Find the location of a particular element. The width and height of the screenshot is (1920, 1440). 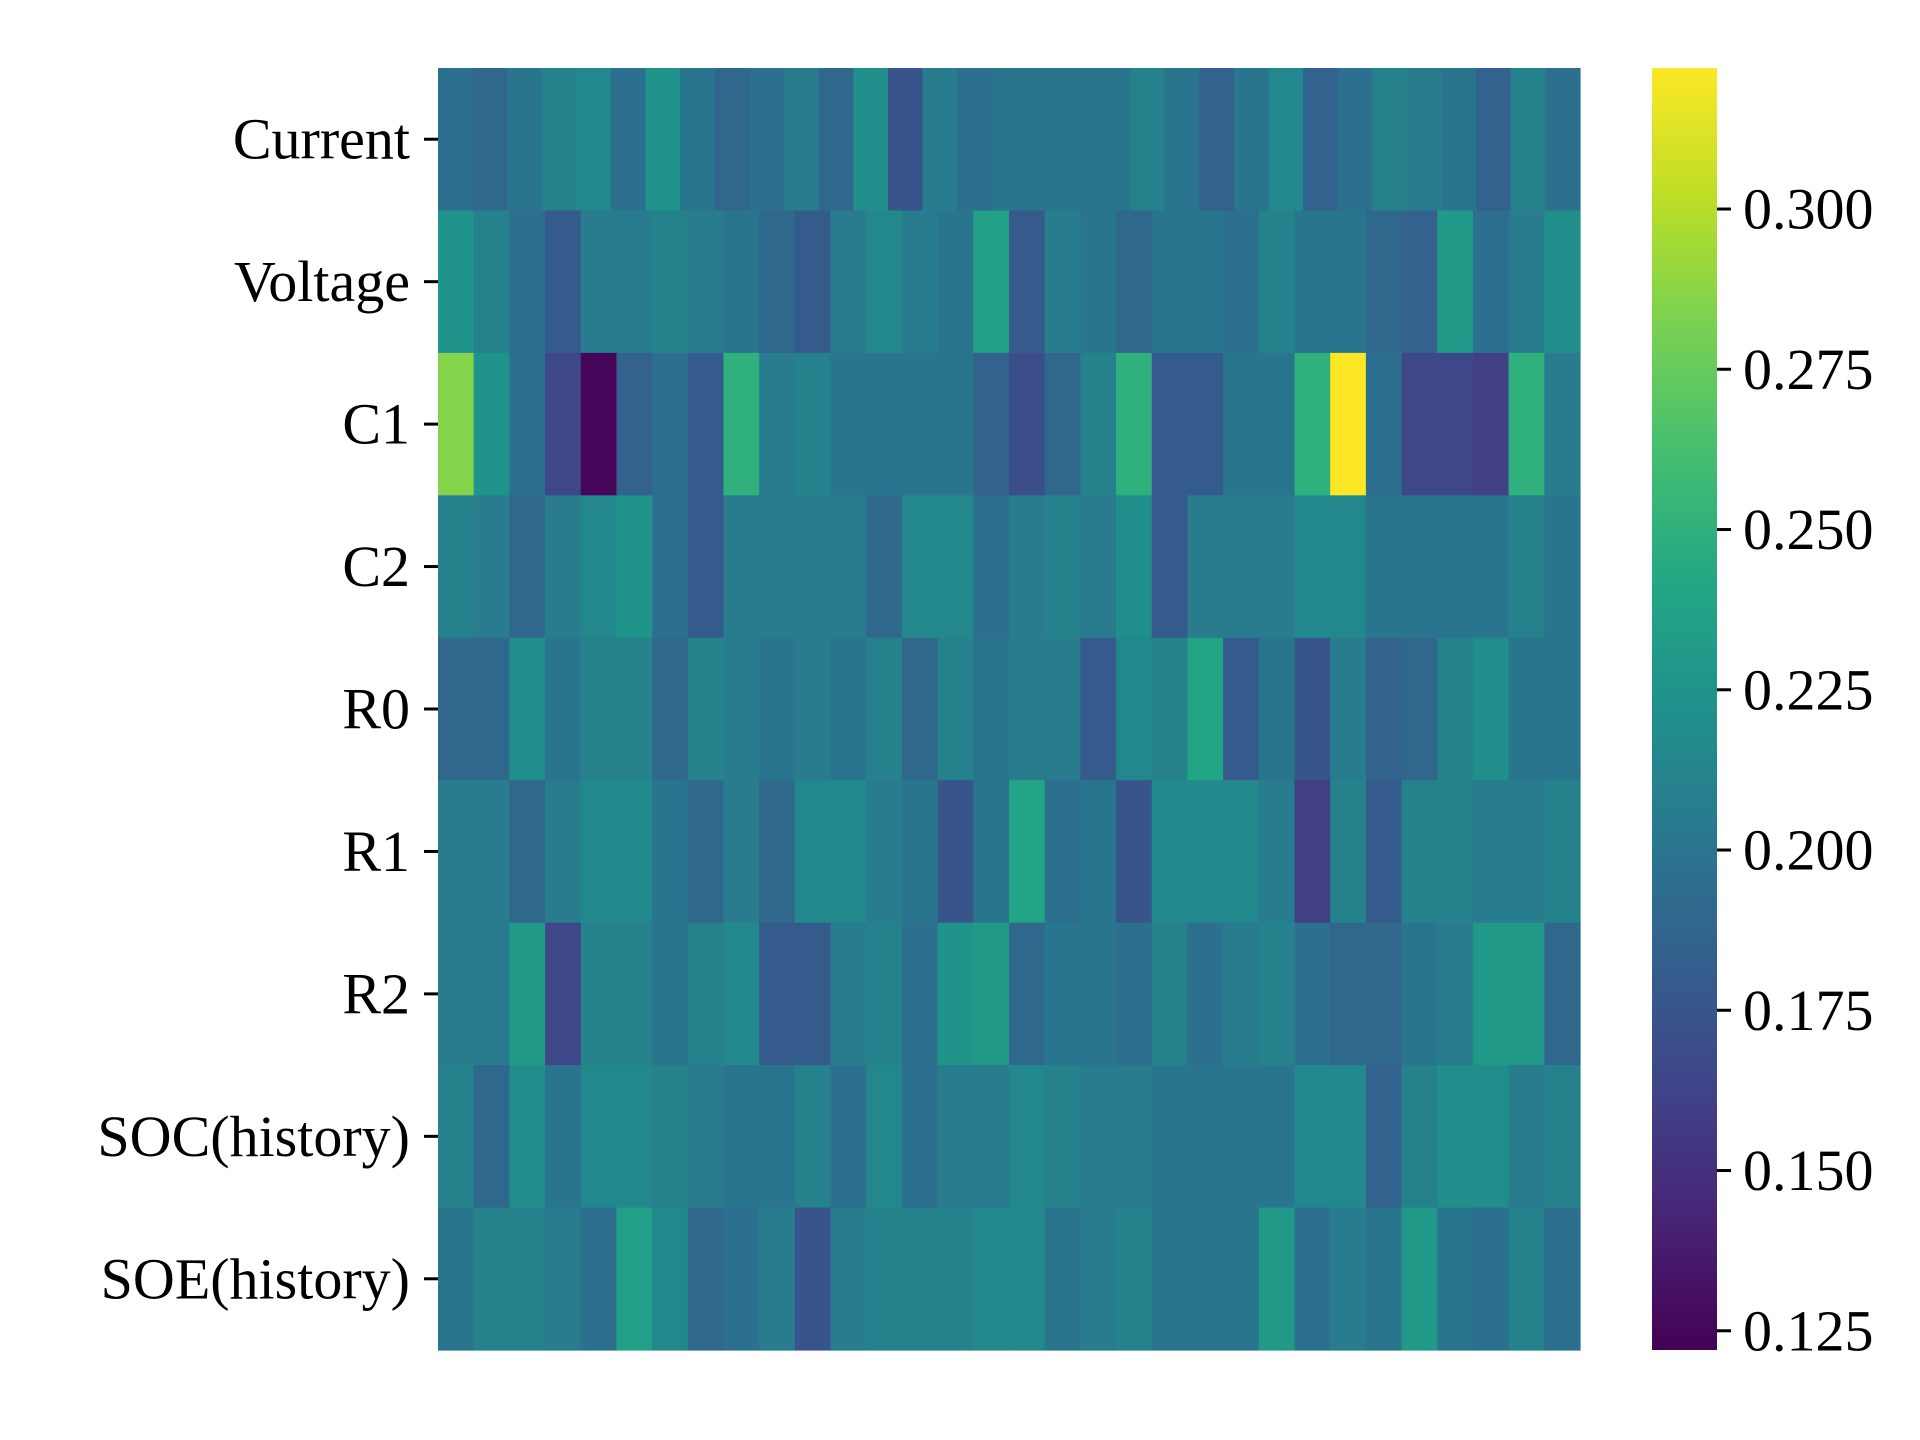

colorbar-ticks: 0.300 0.275 0.250 0.225 0.200 0.175 0.150 0.125 is located at coordinates (1795, 770).